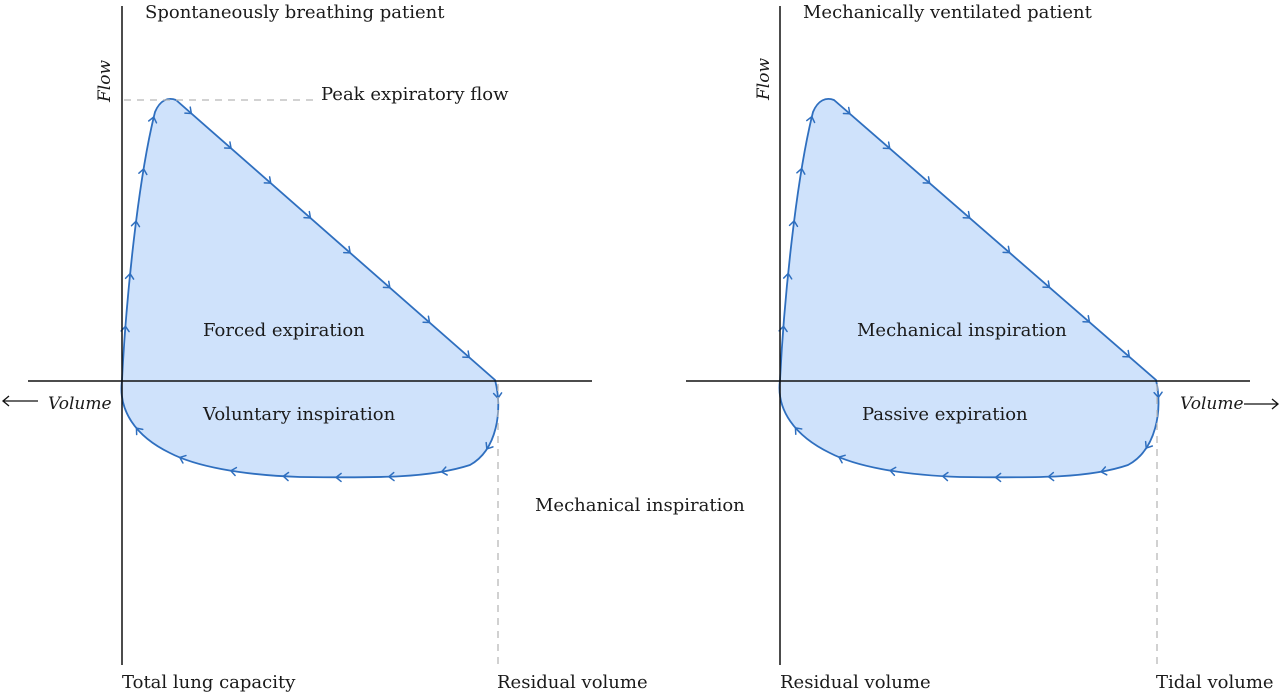 This screenshot has height=693, width=1280. Describe the element at coordinates (209, 682) in the screenshot. I see `total-lung-capacity-label: Total lung capacity` at that location.